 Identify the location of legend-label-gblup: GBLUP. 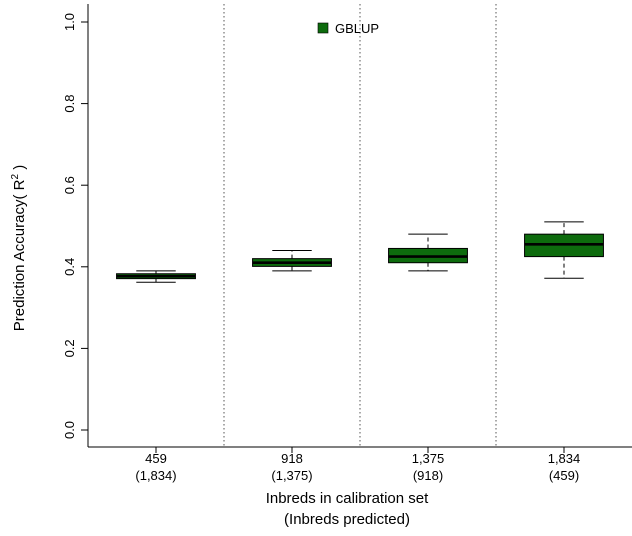
(357, 28).